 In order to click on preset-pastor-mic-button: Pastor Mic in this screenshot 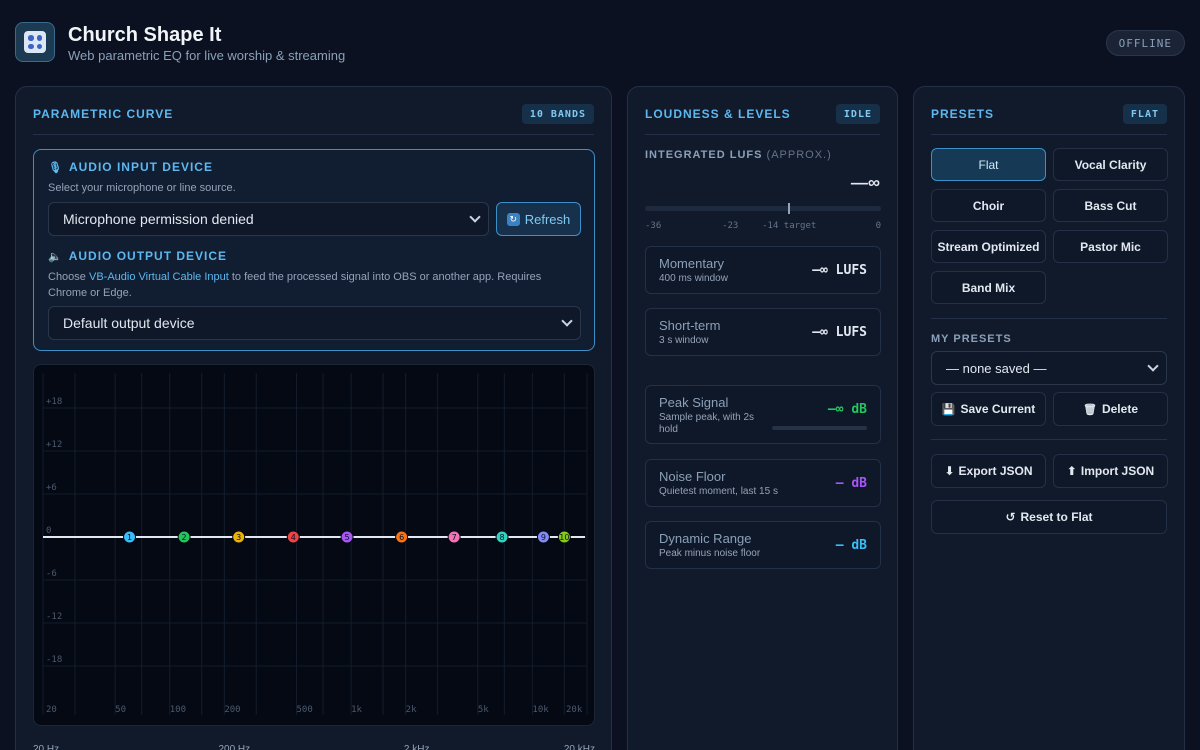, I will do `click(1110, 246)`.